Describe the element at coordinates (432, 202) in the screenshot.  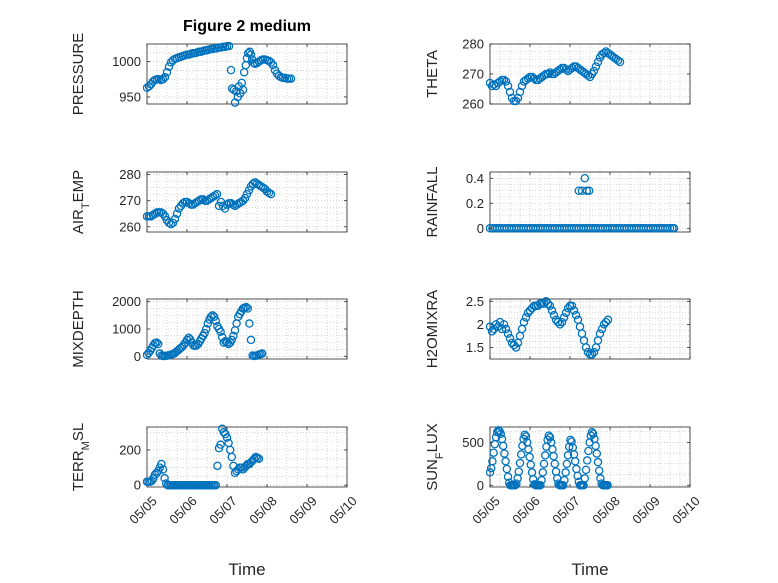
I see `y-axis-label: RAINFALL` at that location.